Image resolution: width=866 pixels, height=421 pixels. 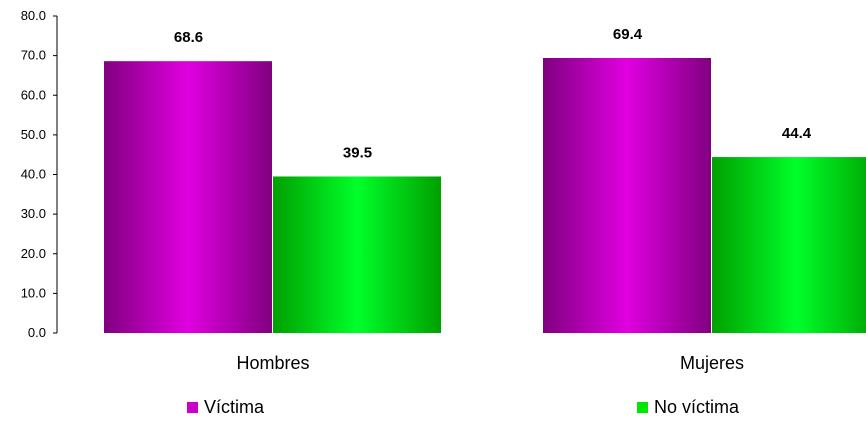 What do you see at coordinates (357, 152) in the screenshot?
I see `data-label: 39.5` at bounding box center [357, 152].